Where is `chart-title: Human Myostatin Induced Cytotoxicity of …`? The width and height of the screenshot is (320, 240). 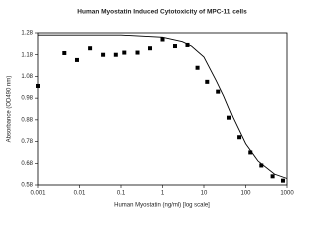 chart-title: Human Myostatin Induced Cytotoxicity of … is located at coordinates (162, 12).